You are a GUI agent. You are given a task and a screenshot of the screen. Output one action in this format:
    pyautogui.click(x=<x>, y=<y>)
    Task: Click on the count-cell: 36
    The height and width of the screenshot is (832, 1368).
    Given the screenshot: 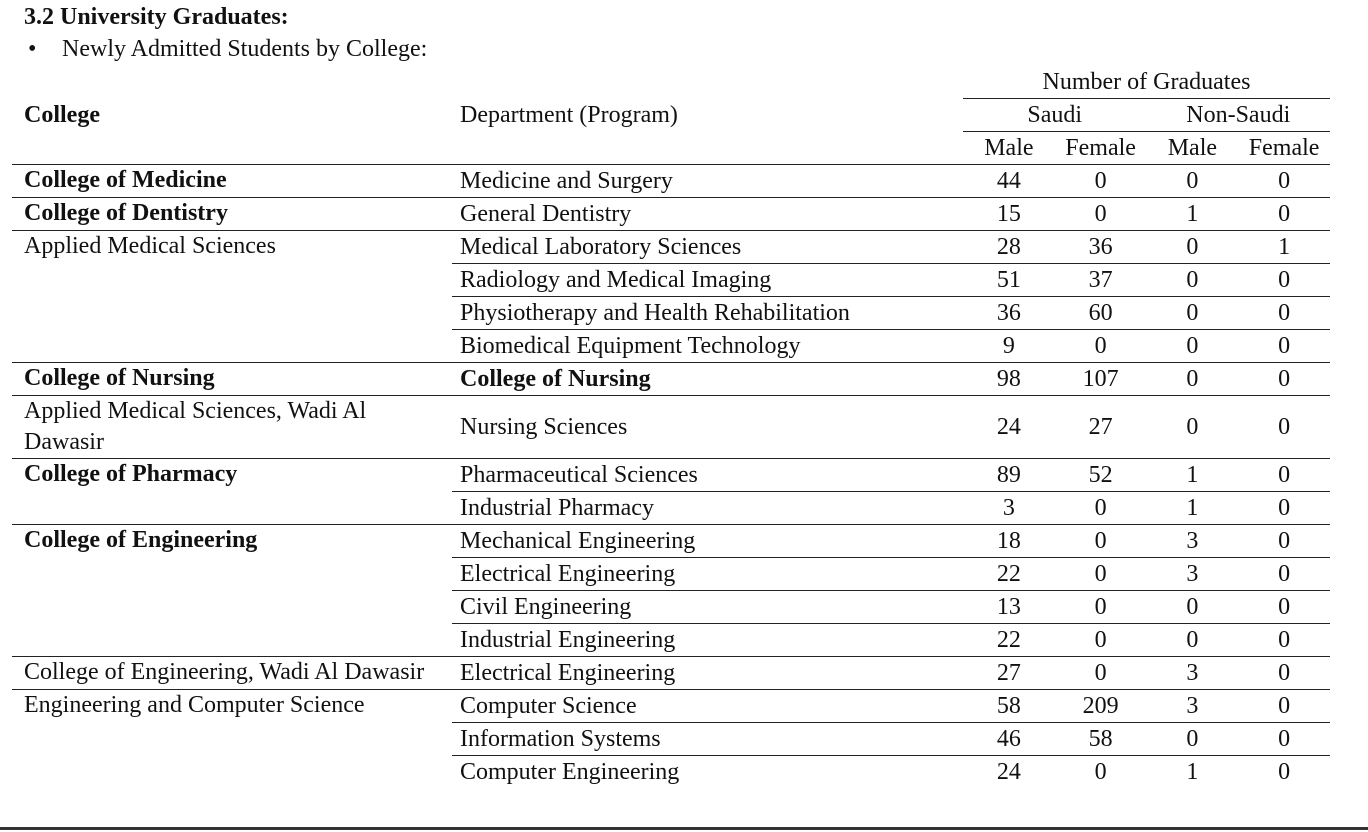 What is the action you would take?
    pyautogui.click(x=1100, y=247)
    